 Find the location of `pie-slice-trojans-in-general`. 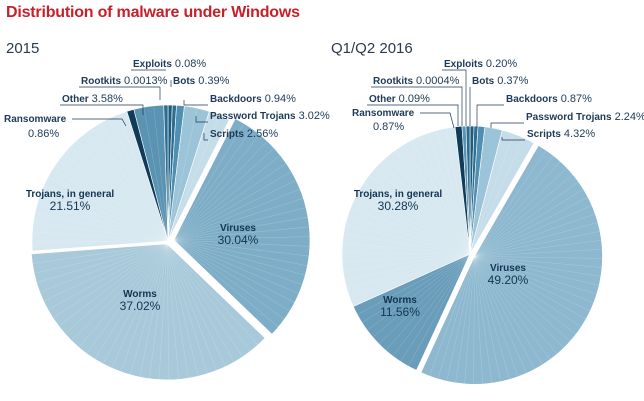

pie-slice-trojans-in-general is located at coordinates (406, 216).